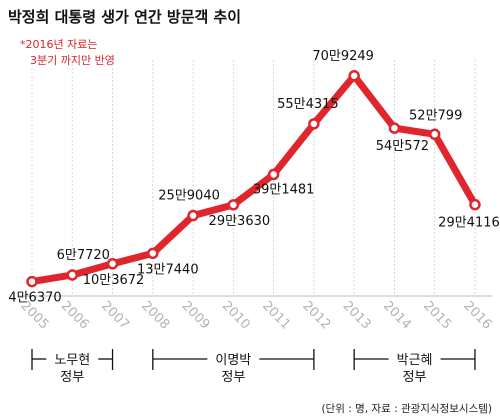 Image resolution: width=500 pixels, height=420 pixels. Describe the element at coordinates (435, 115) in the screenshot. I see `data-label: 52만799` at that location.